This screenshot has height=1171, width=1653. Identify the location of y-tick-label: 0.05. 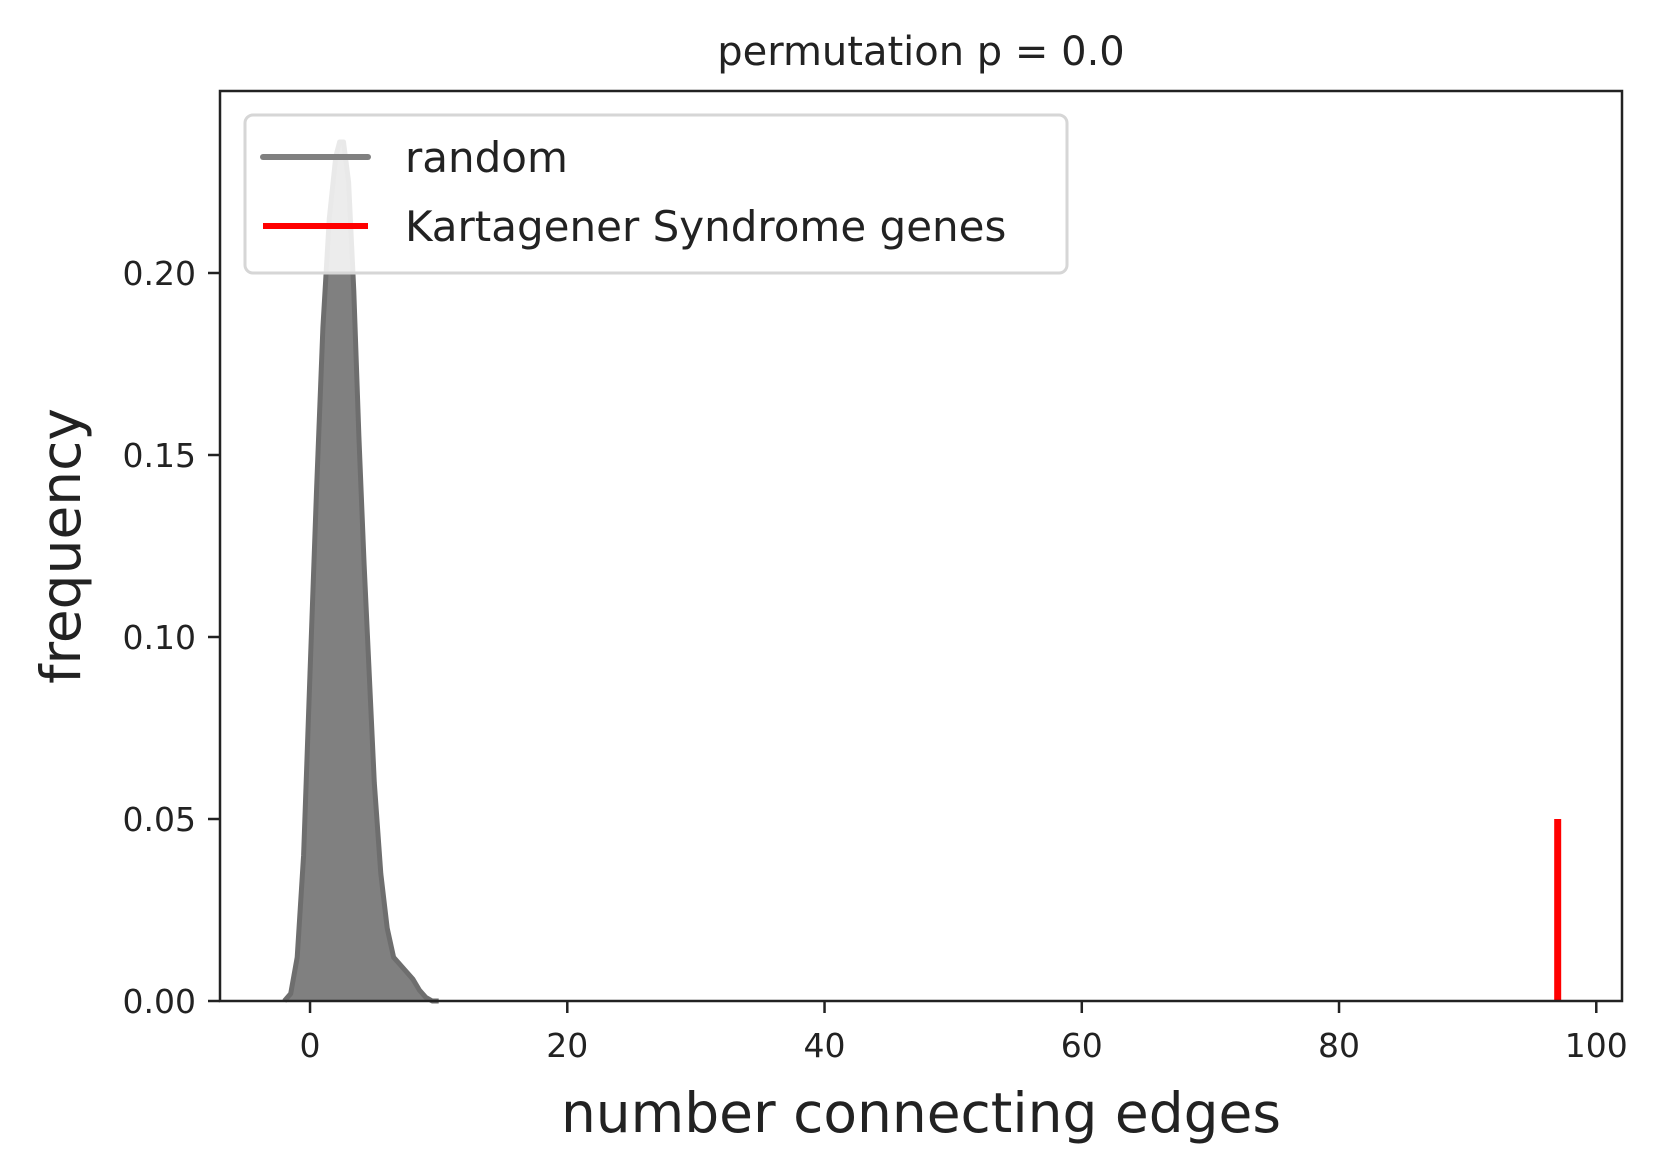
(159, 819).